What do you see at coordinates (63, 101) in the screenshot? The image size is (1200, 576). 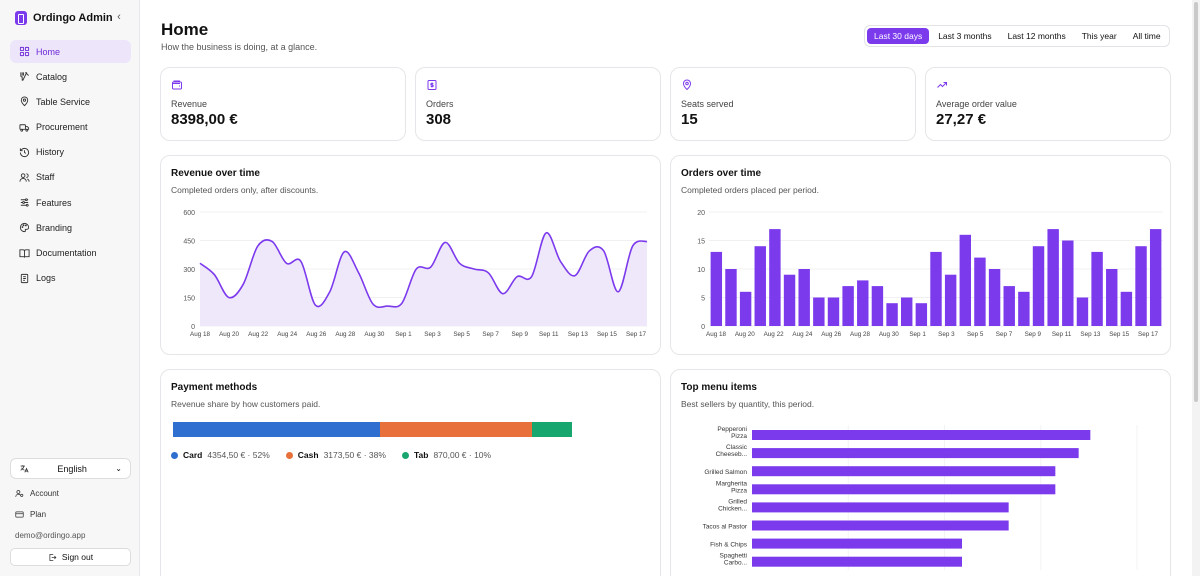 I see `sidebar-item-label: Table Service` at bounding box center [63, 101].